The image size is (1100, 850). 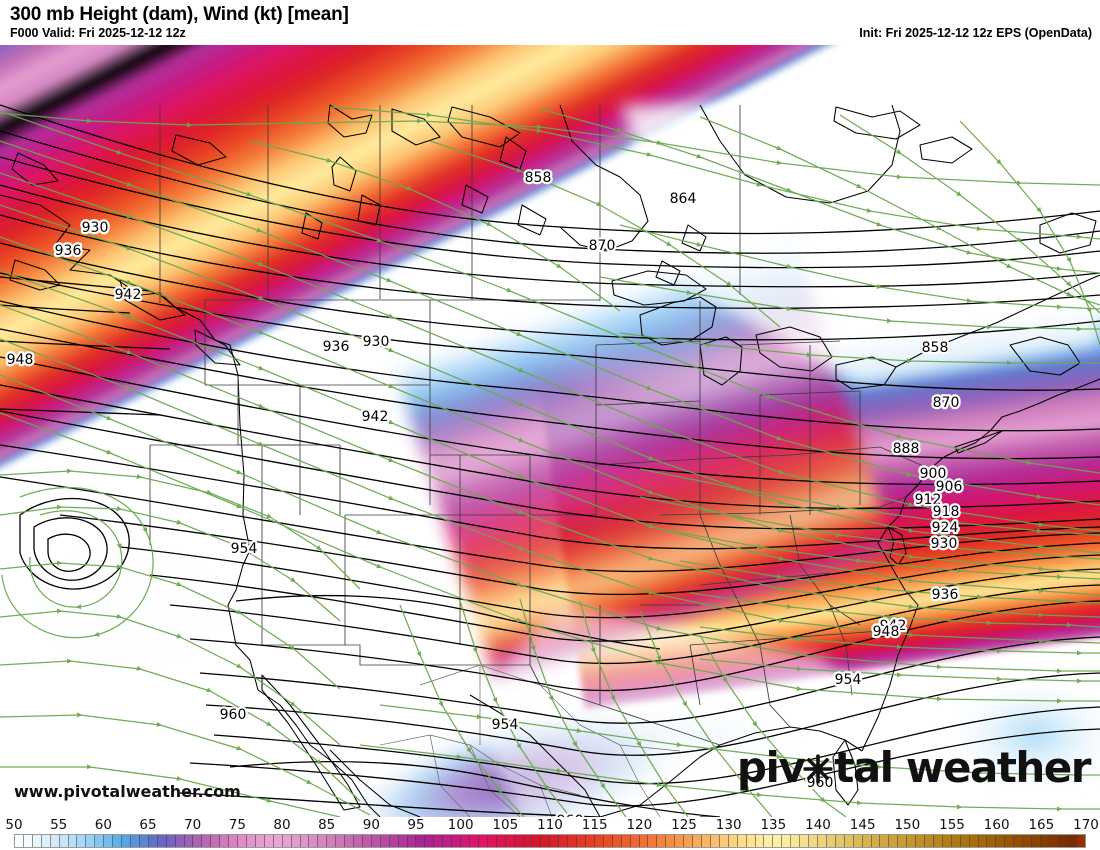 What do you see at coordinates (193, 825) in the screenshot?
I see `colorbar-tick-label: 70` at bounding box center [193, 825].